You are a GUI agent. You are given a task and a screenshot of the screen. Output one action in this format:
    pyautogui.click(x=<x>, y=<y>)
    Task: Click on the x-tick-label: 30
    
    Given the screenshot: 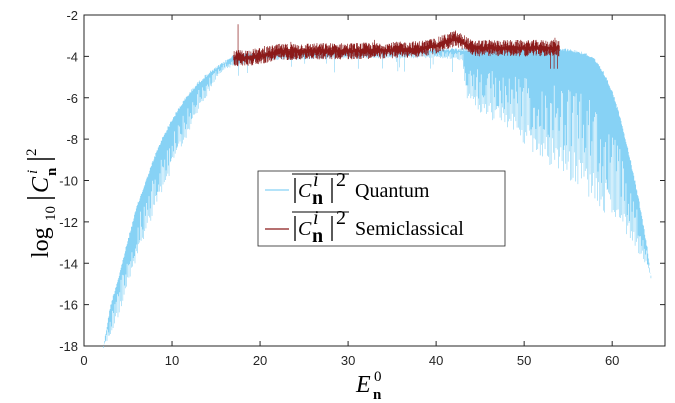 What is the action you would take?
    pyautogui.click(x=348, y=360)
    